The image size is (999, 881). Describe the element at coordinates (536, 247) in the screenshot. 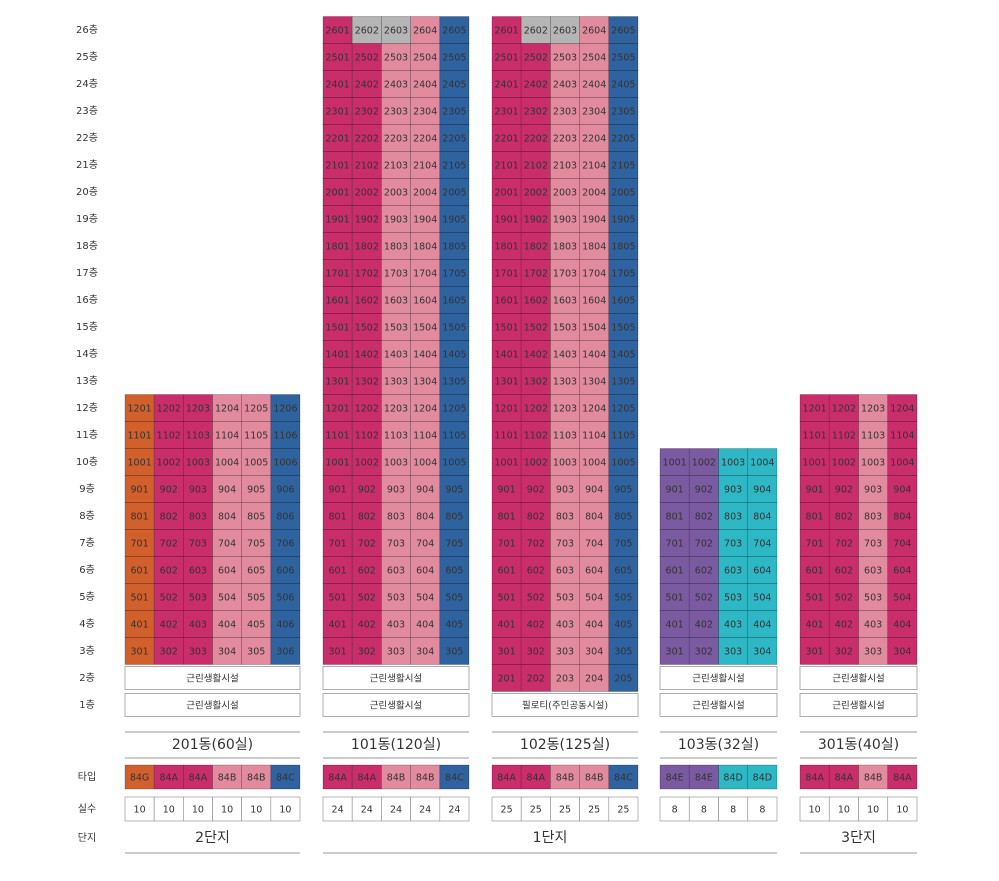

I see `unit-number: 1802` at that location.